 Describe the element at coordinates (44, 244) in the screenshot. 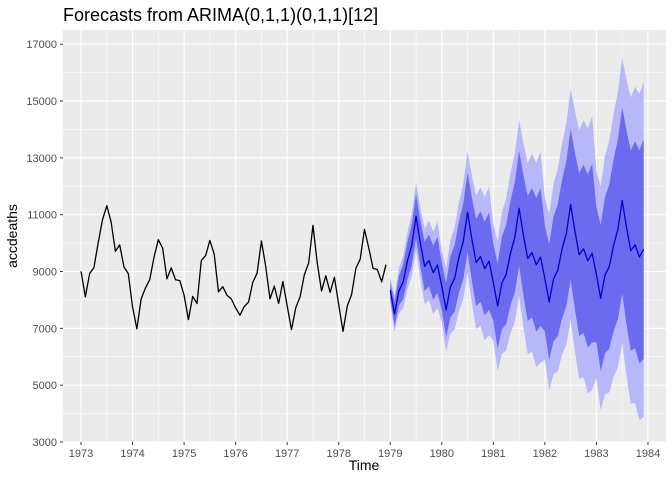

I see `y-axis: 3000 5000 7000 9000 11000 13000 15000 17000` at that location.